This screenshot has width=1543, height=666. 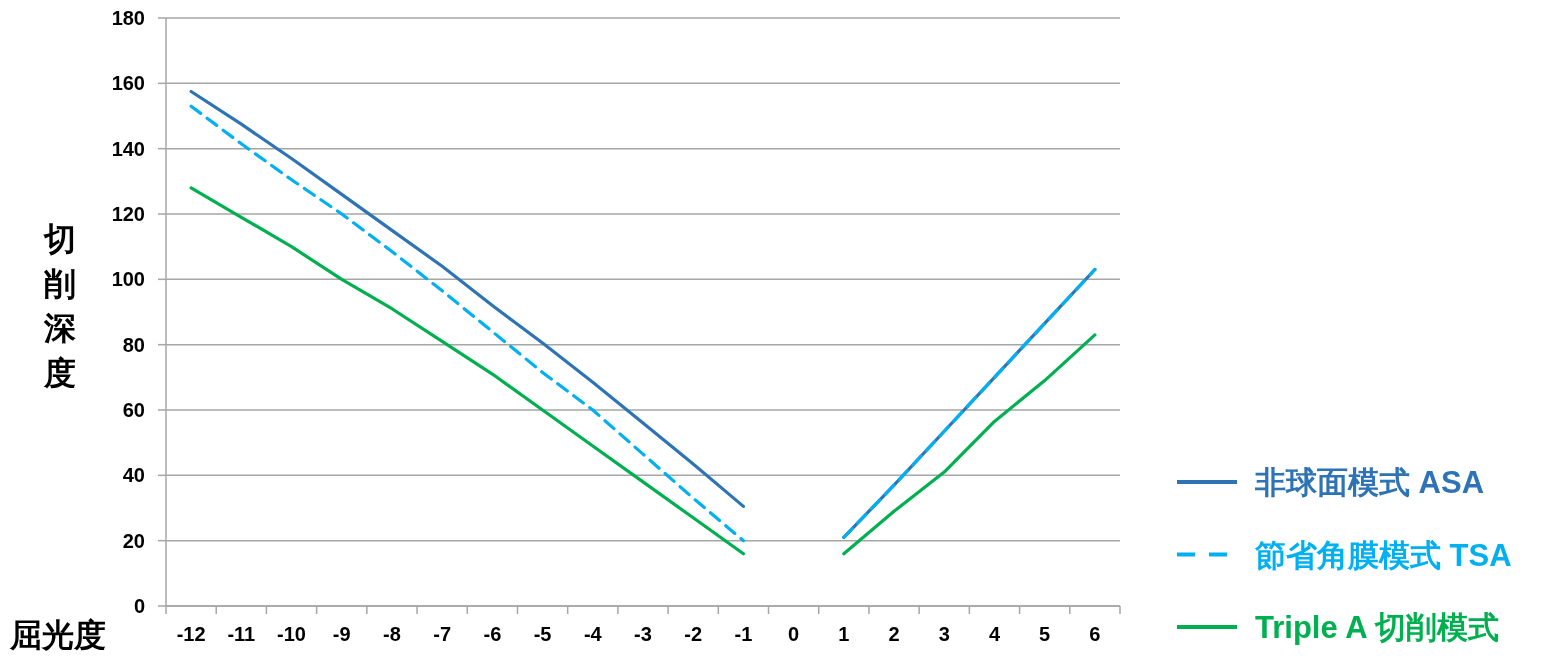 I want to click on xtick: -1, so click(x=743, y=634).